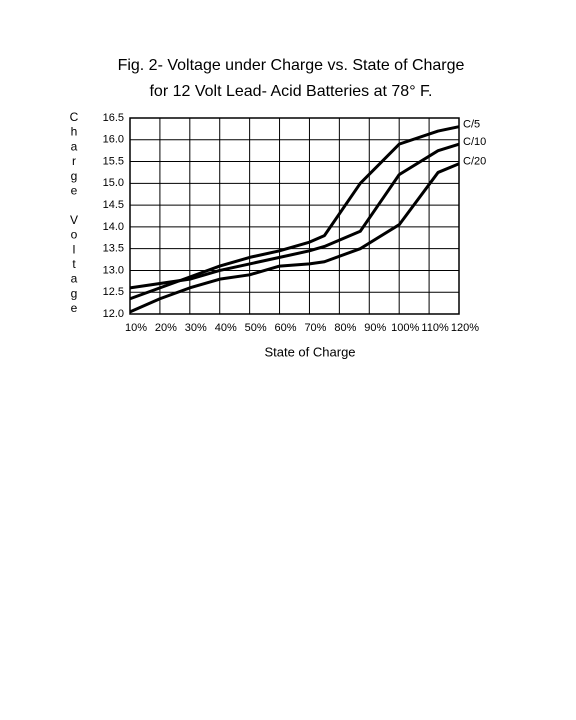 The width and height of the screenshot is (576, 720). What do you see at coordinates (315, 328) in the screenshot?
I see `x-tick-label: 70%` at bounding box center [315, 328].